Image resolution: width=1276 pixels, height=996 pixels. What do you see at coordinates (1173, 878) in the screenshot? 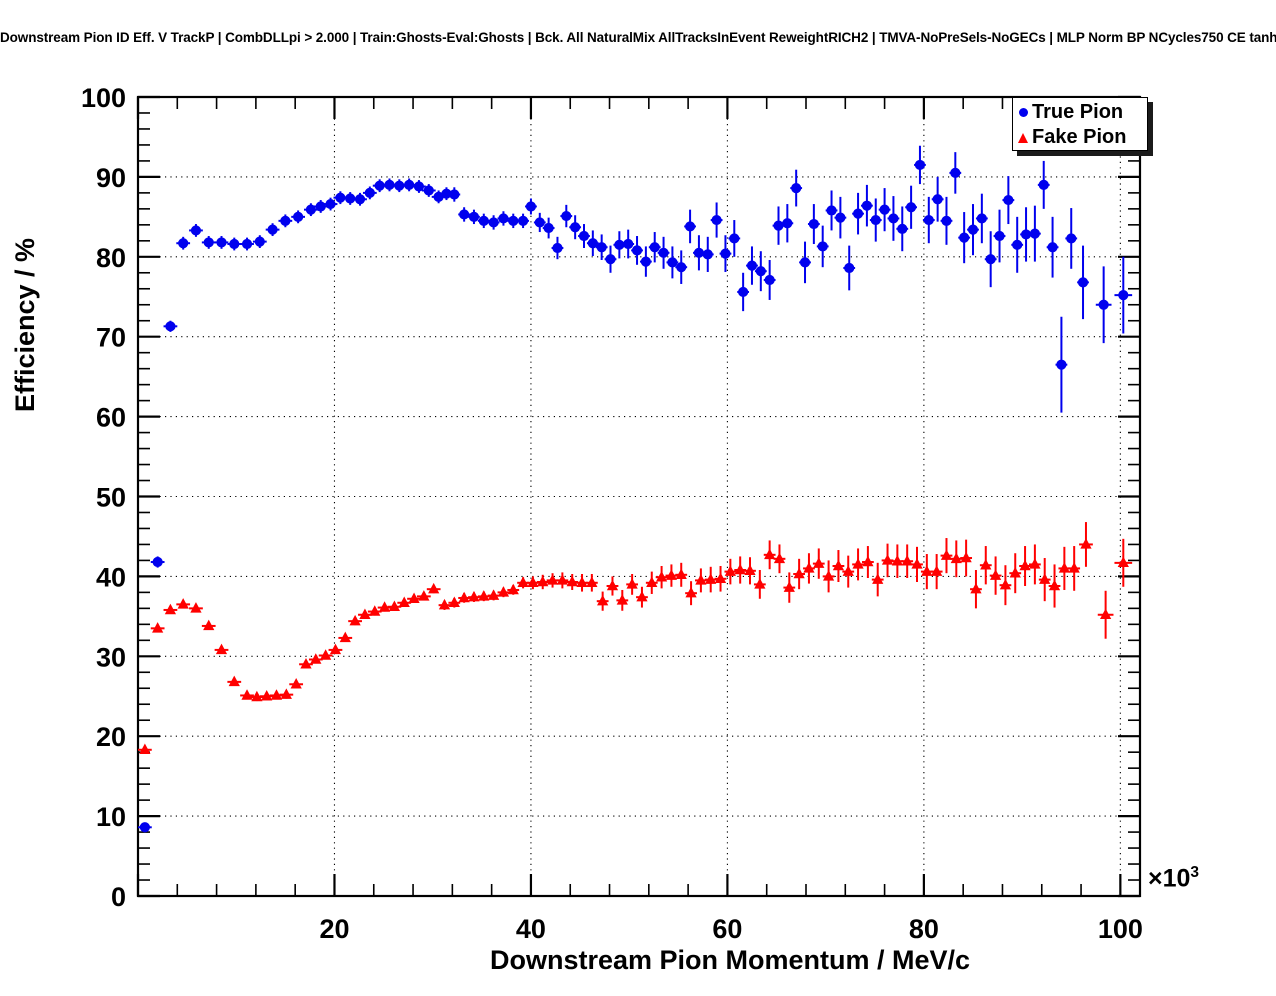
I see `x-axis-multiplier: ×10³` at bounding box center [1173, 878].